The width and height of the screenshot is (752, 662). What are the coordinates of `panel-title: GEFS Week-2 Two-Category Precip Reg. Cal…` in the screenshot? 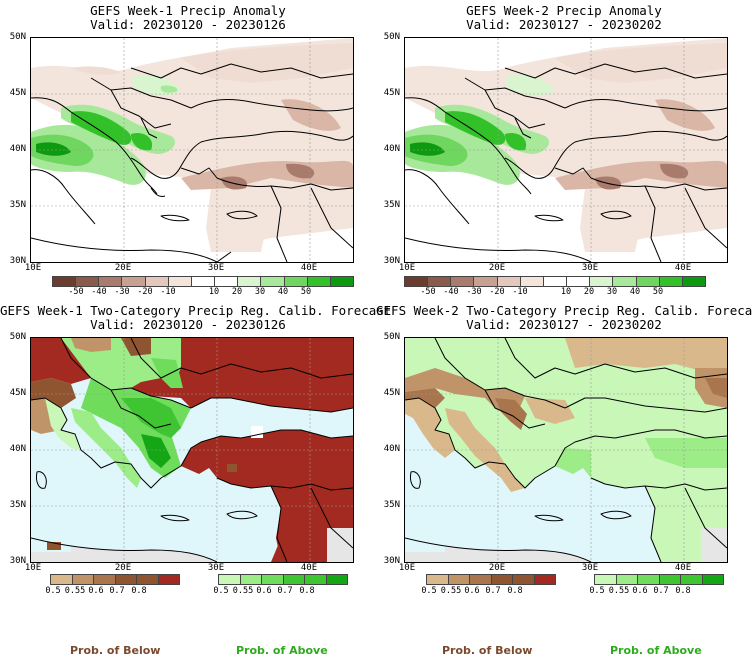 It's located at (564, 310).